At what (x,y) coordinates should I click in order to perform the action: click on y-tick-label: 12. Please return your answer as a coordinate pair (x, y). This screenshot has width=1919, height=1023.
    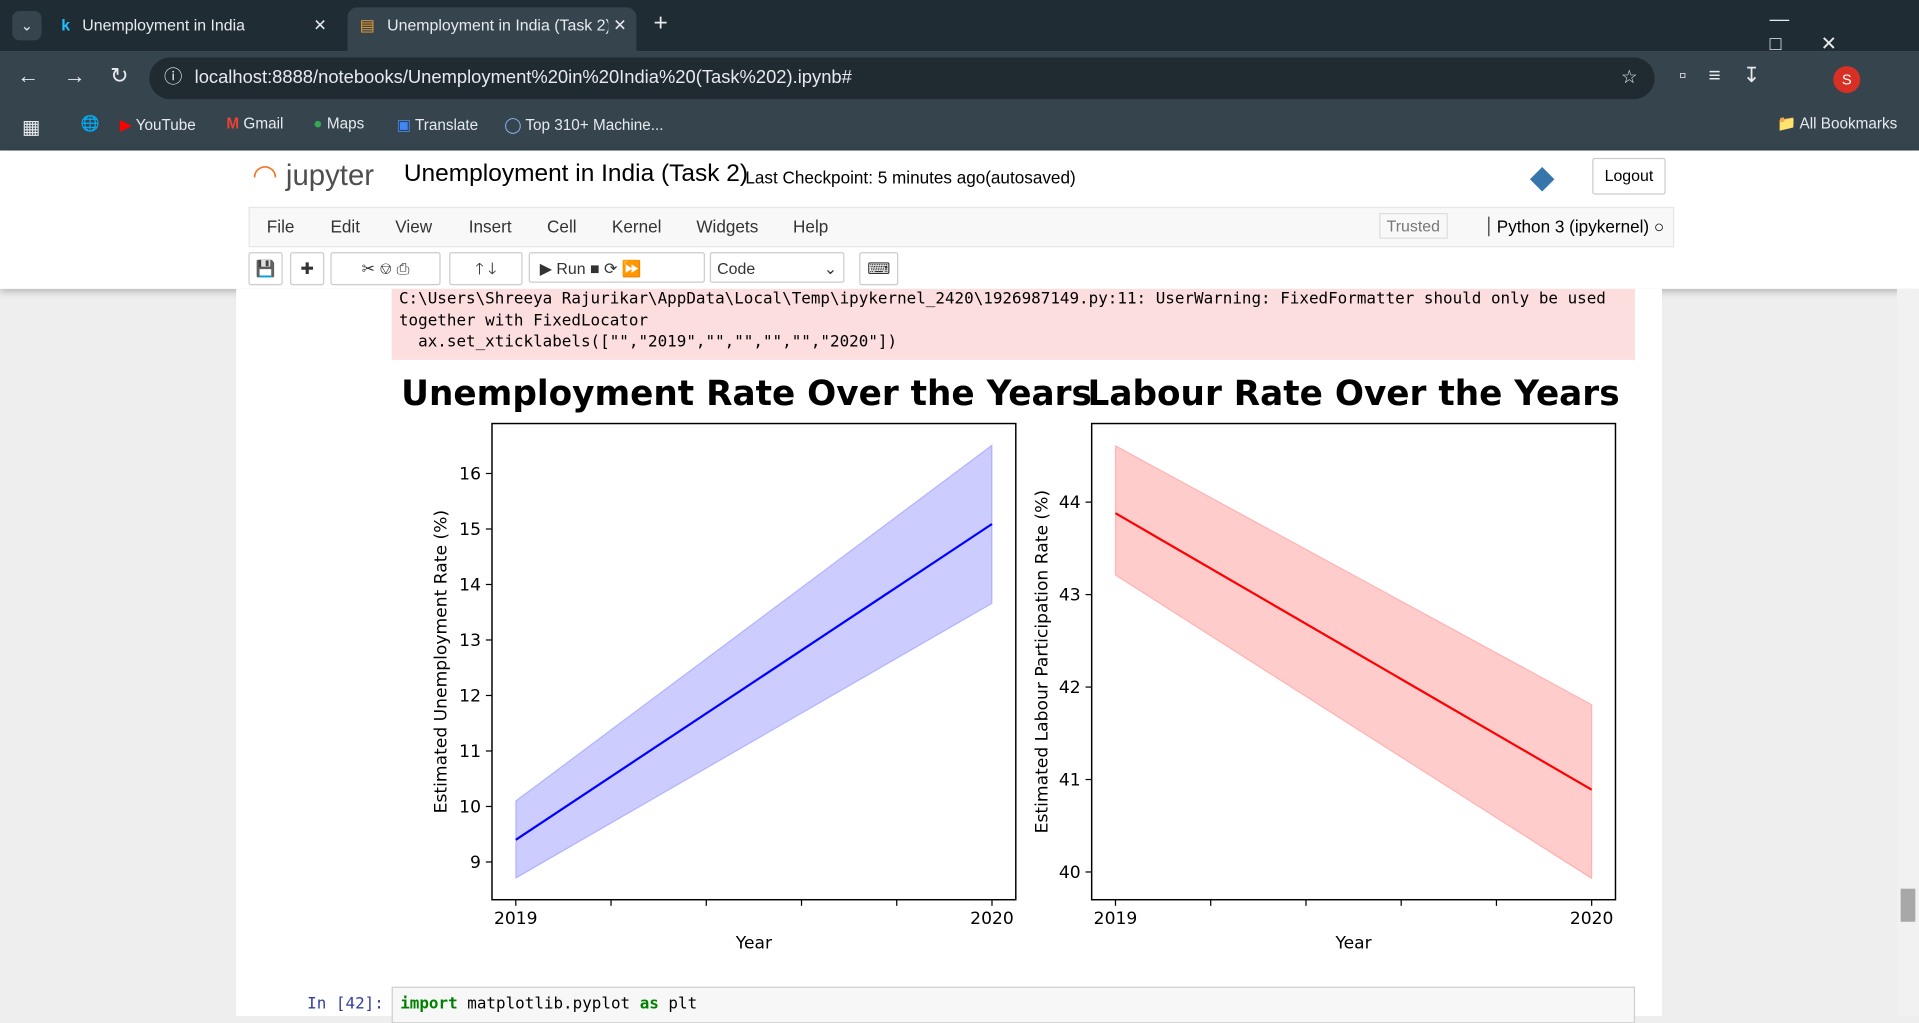
    Looking at the image, I should click on (470, 697).